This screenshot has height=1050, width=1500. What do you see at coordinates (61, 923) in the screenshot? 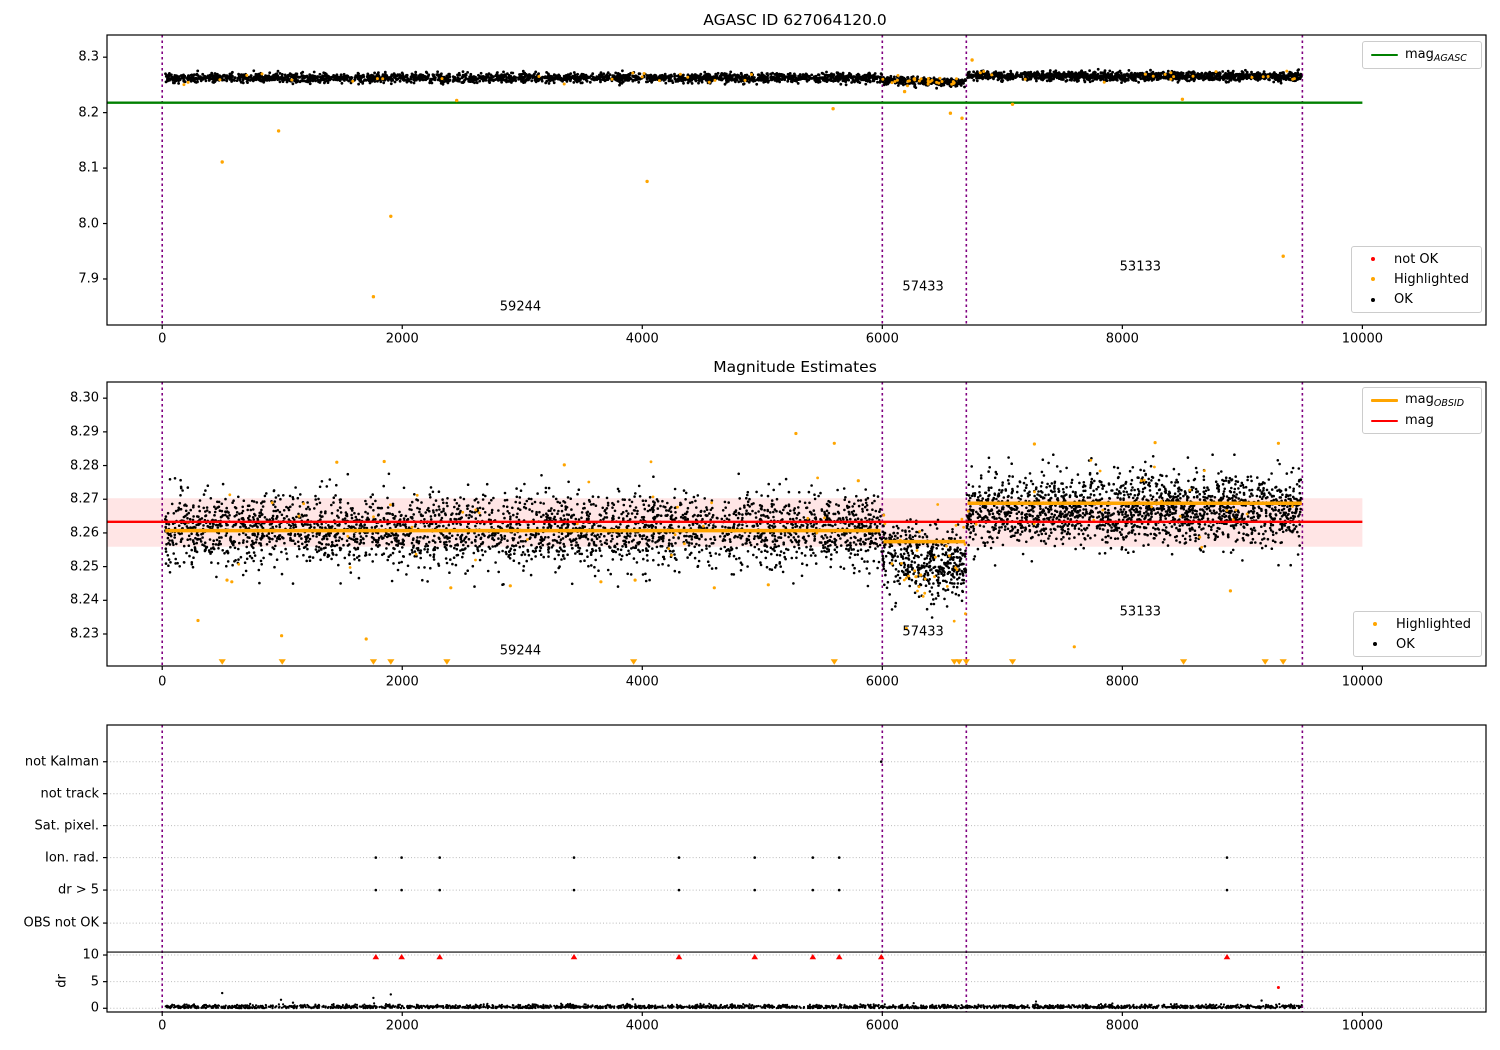
I see `flag-row-label: OBS not OK` at bounding box center [61, 923].